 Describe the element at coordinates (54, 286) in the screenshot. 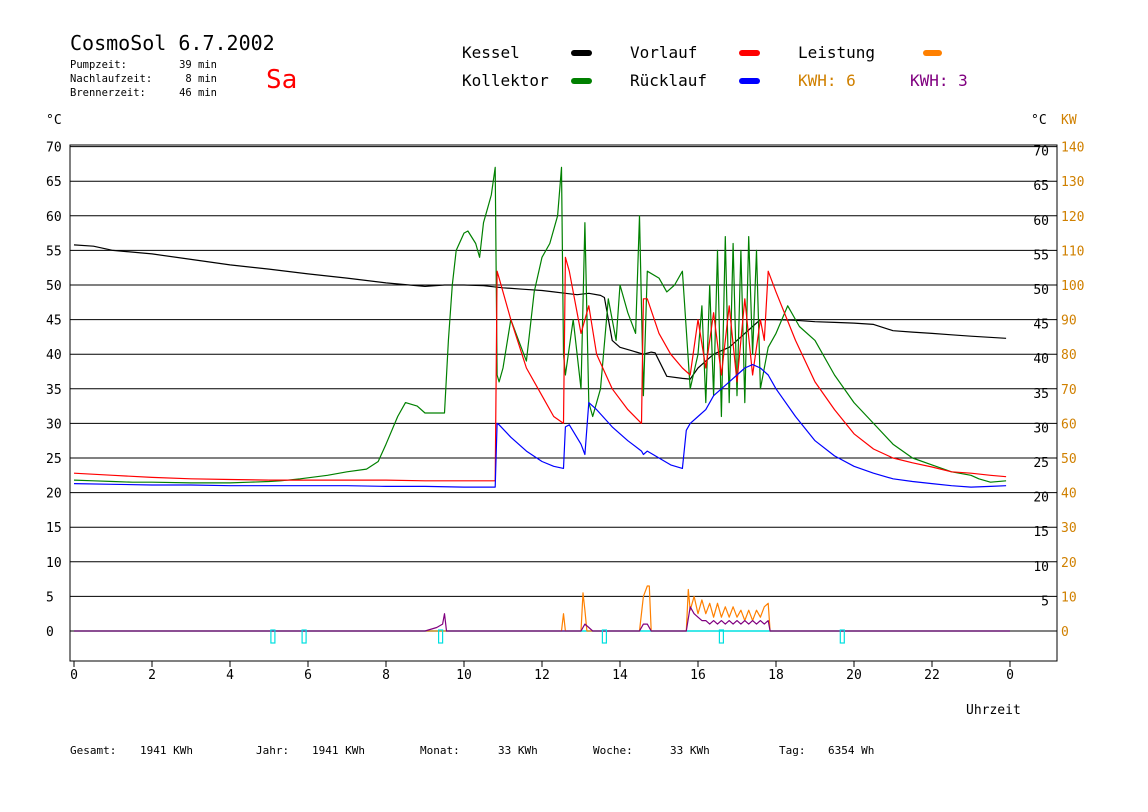

I see `y-left-tick-50: 50` at that location.